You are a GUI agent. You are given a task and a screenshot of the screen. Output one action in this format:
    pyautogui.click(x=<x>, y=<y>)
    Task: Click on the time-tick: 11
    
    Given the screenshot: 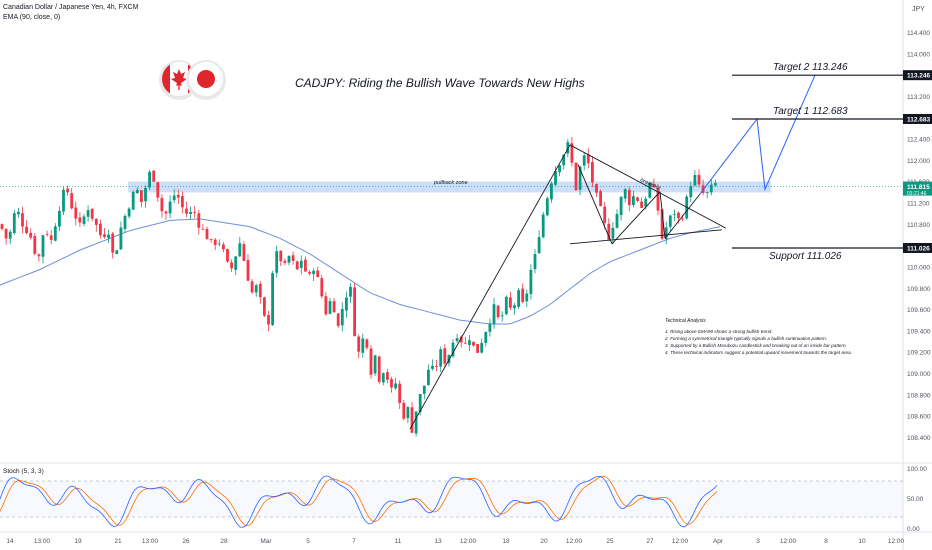 What is the action you would take?
    pyautogui.click(x=398, y=541)
    